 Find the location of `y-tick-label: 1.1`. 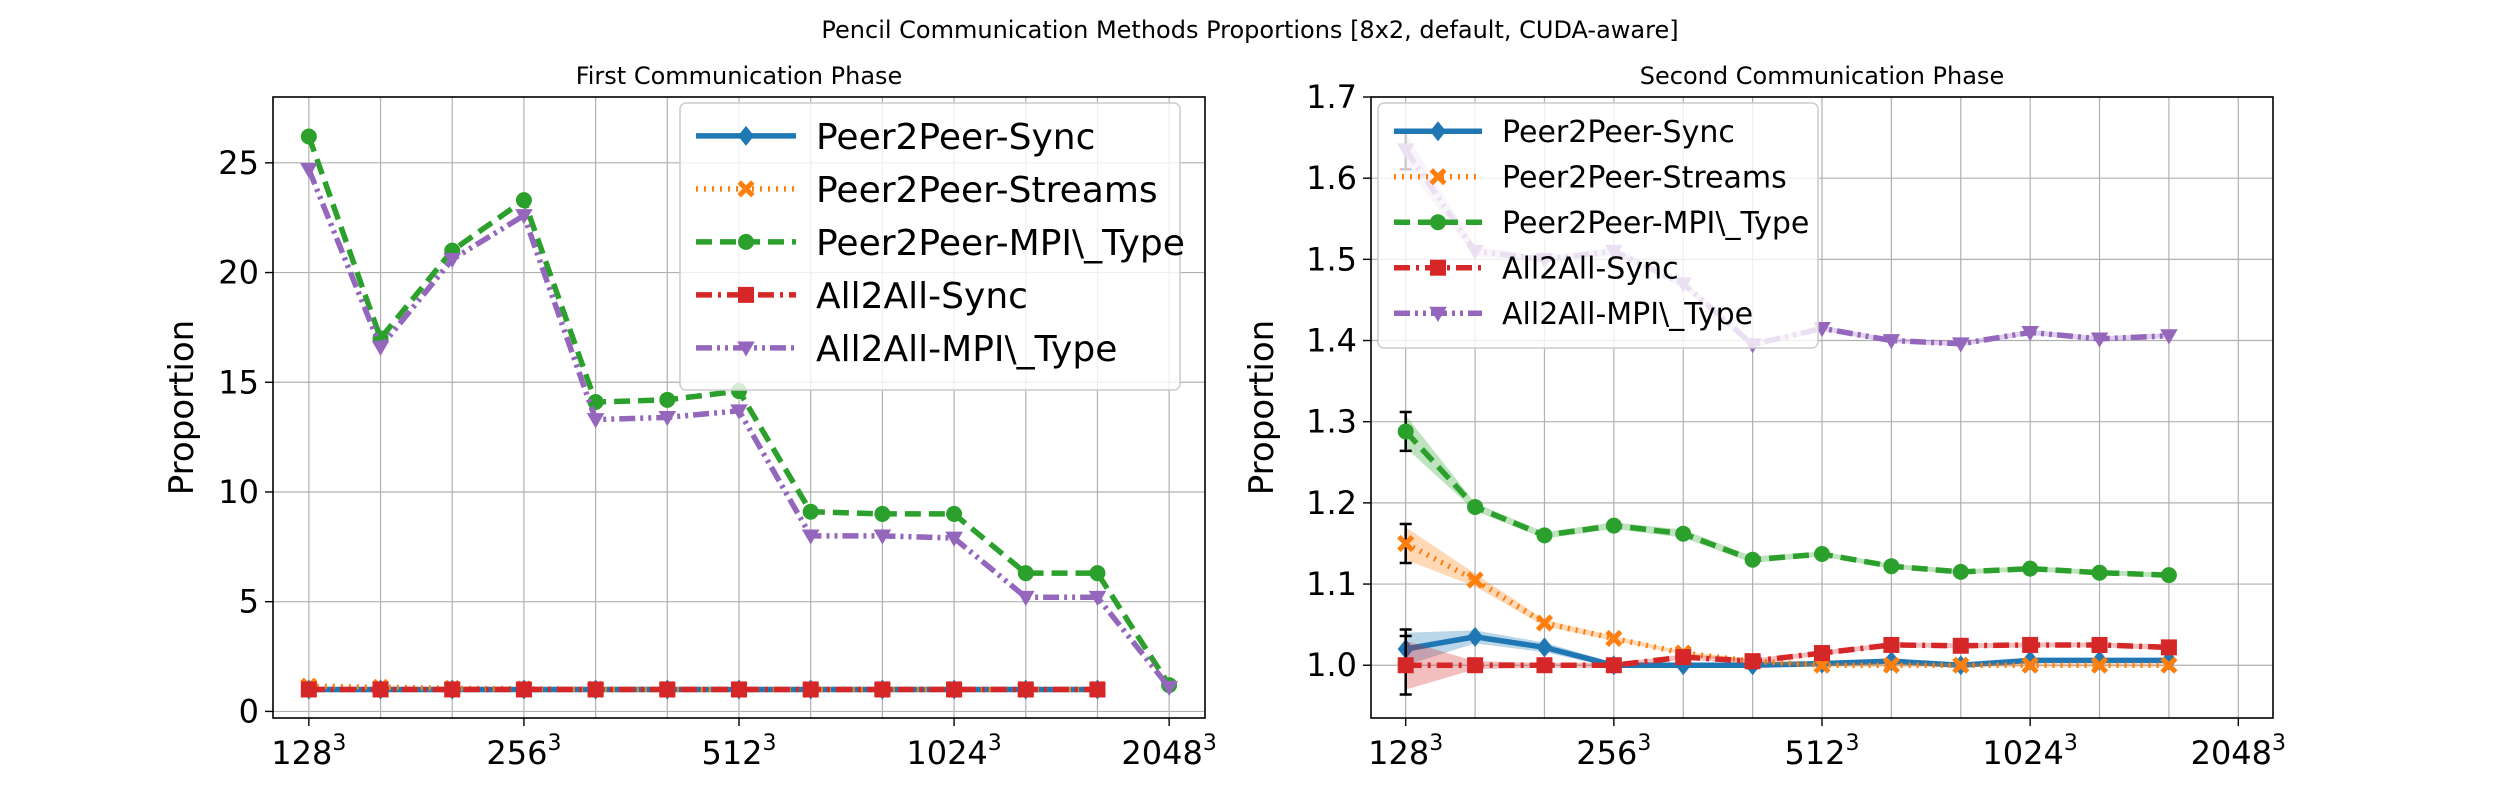

y-tick-label: 1.1 is located at coordinates (1331, 584).